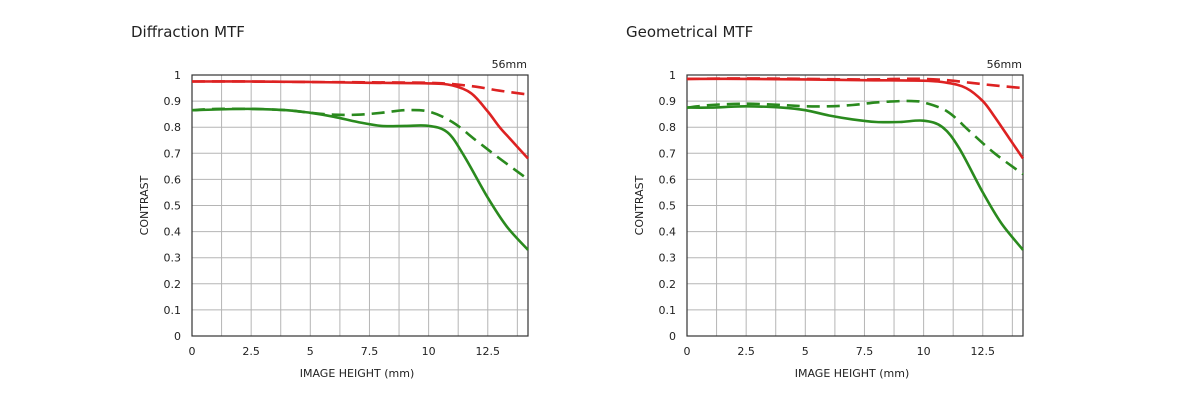  Describe the element at coordinates (188, 32) in the screenshot. I see `chart-title-diffraction: Diffraction MTF` at that location.